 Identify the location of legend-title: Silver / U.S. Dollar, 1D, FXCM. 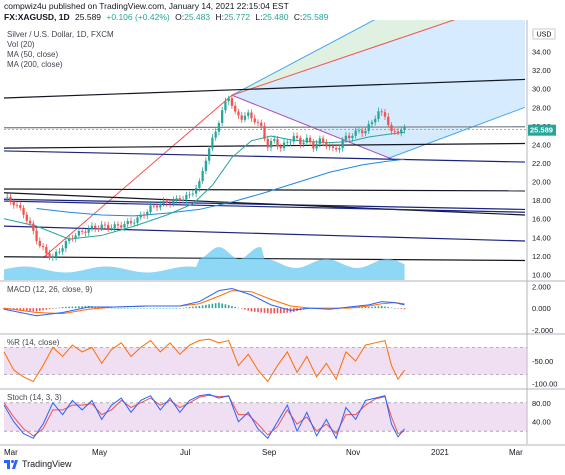
(60, 34).